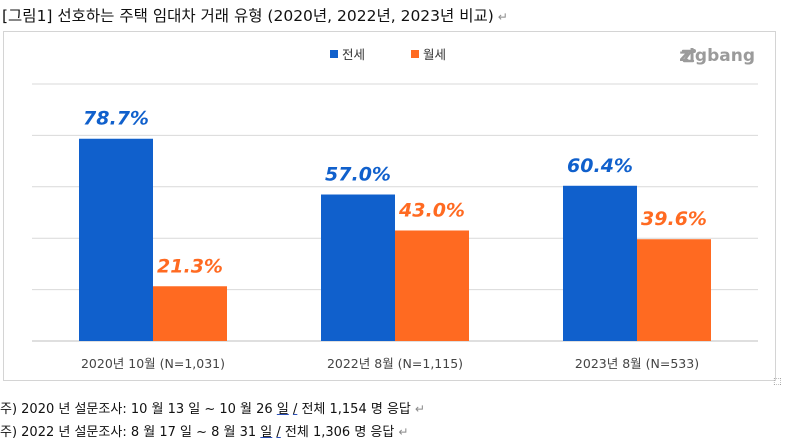  Describe the element at coordinates (354, 54) in the screenshot. I see `legend-label-jeonse: 전세` at that location.